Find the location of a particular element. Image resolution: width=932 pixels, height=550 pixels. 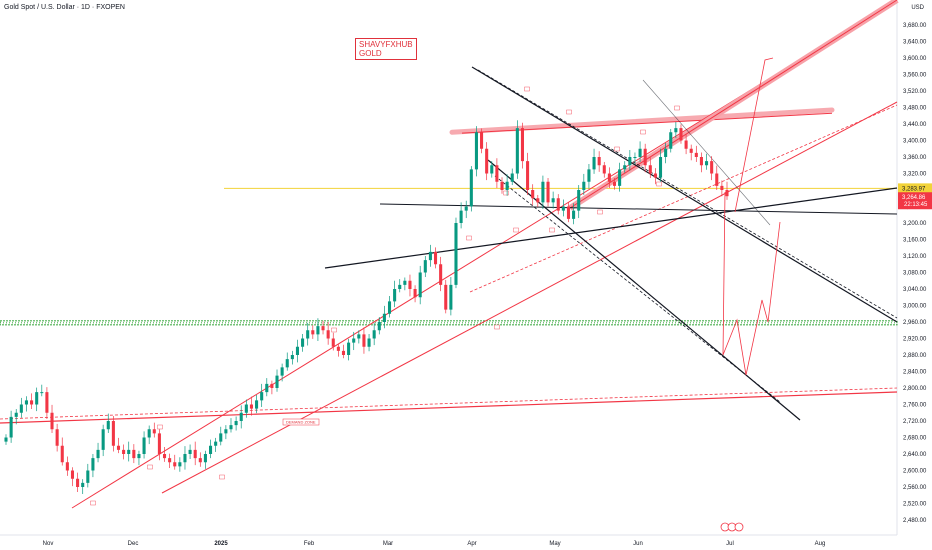

time-tick-label: Aug is located at coordinates (820, 544).